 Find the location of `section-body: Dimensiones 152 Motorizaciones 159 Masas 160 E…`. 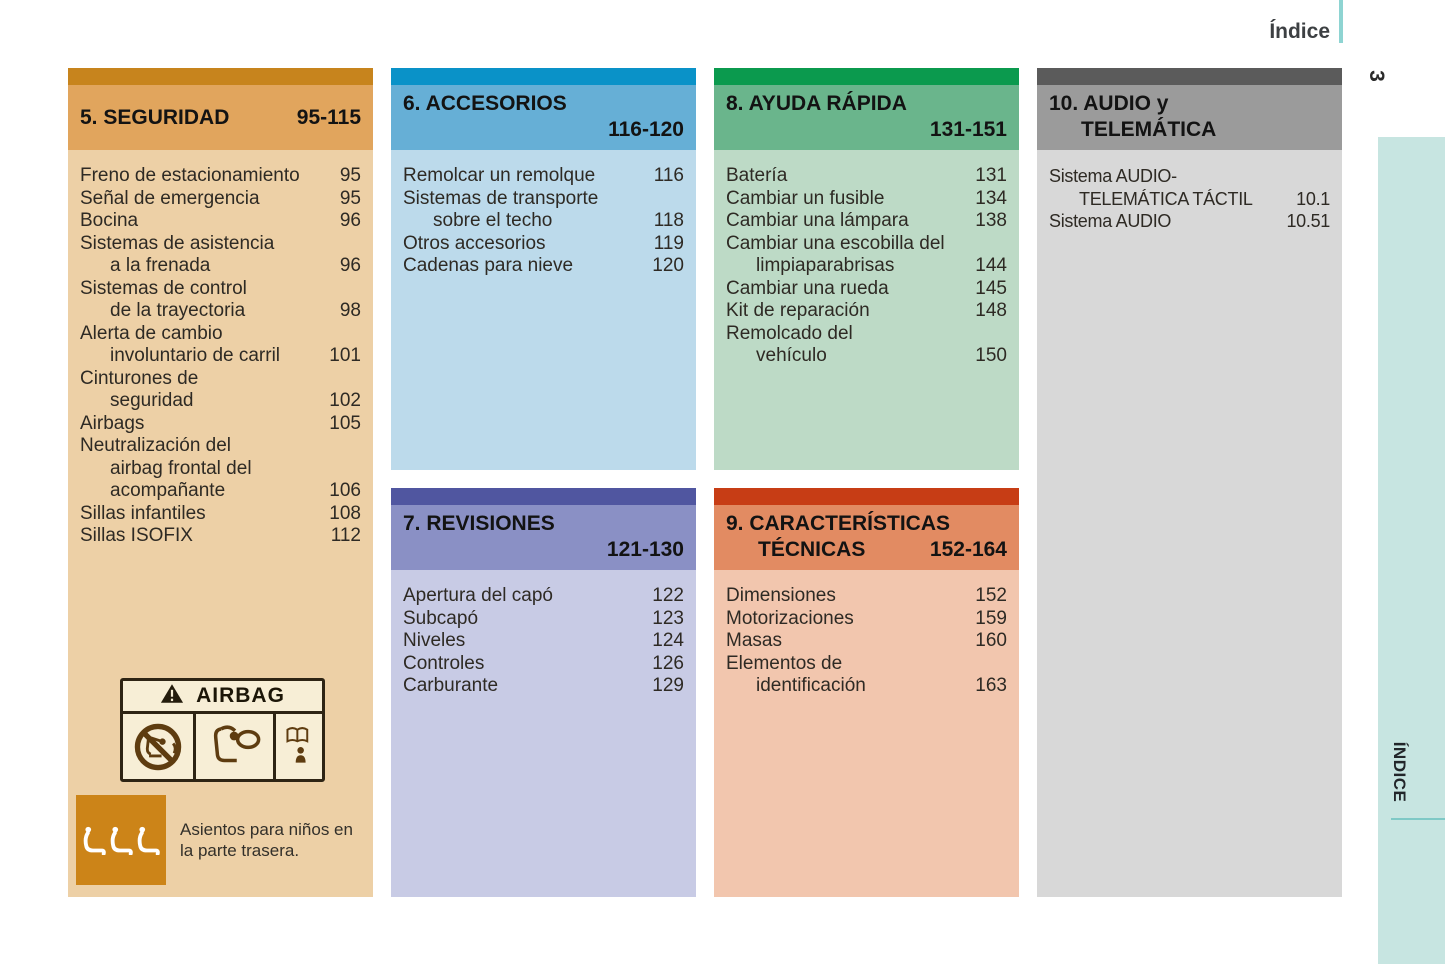

section-body: Dimensiones 152 Motorizaciones 159 Masas 160 E… is located at coordinates (866, 733).